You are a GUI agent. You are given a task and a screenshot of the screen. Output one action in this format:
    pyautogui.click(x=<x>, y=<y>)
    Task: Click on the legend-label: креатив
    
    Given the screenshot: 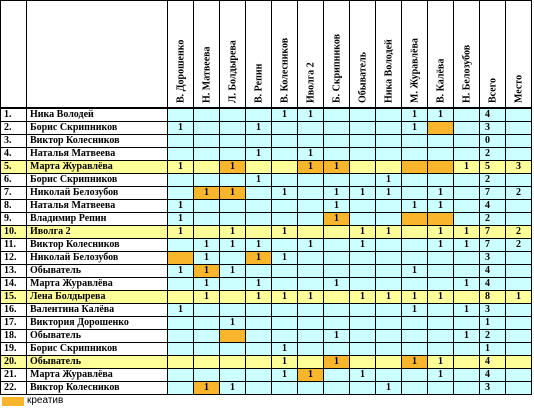 What is the action you would take?
    pyautogui.click(x=45, y=400)
    